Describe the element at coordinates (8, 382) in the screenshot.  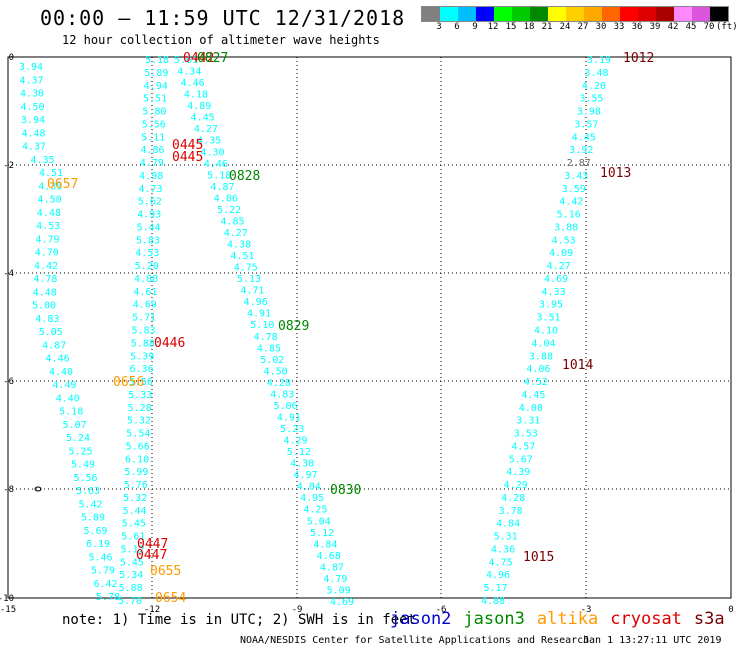
I see `y-tick-label: -6` at that location.